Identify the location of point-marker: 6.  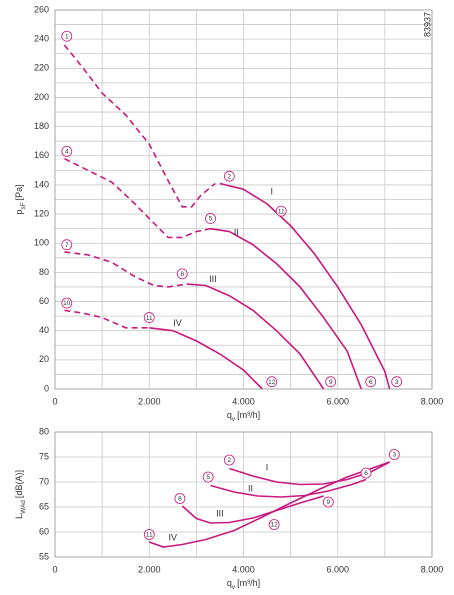
(371, 382).